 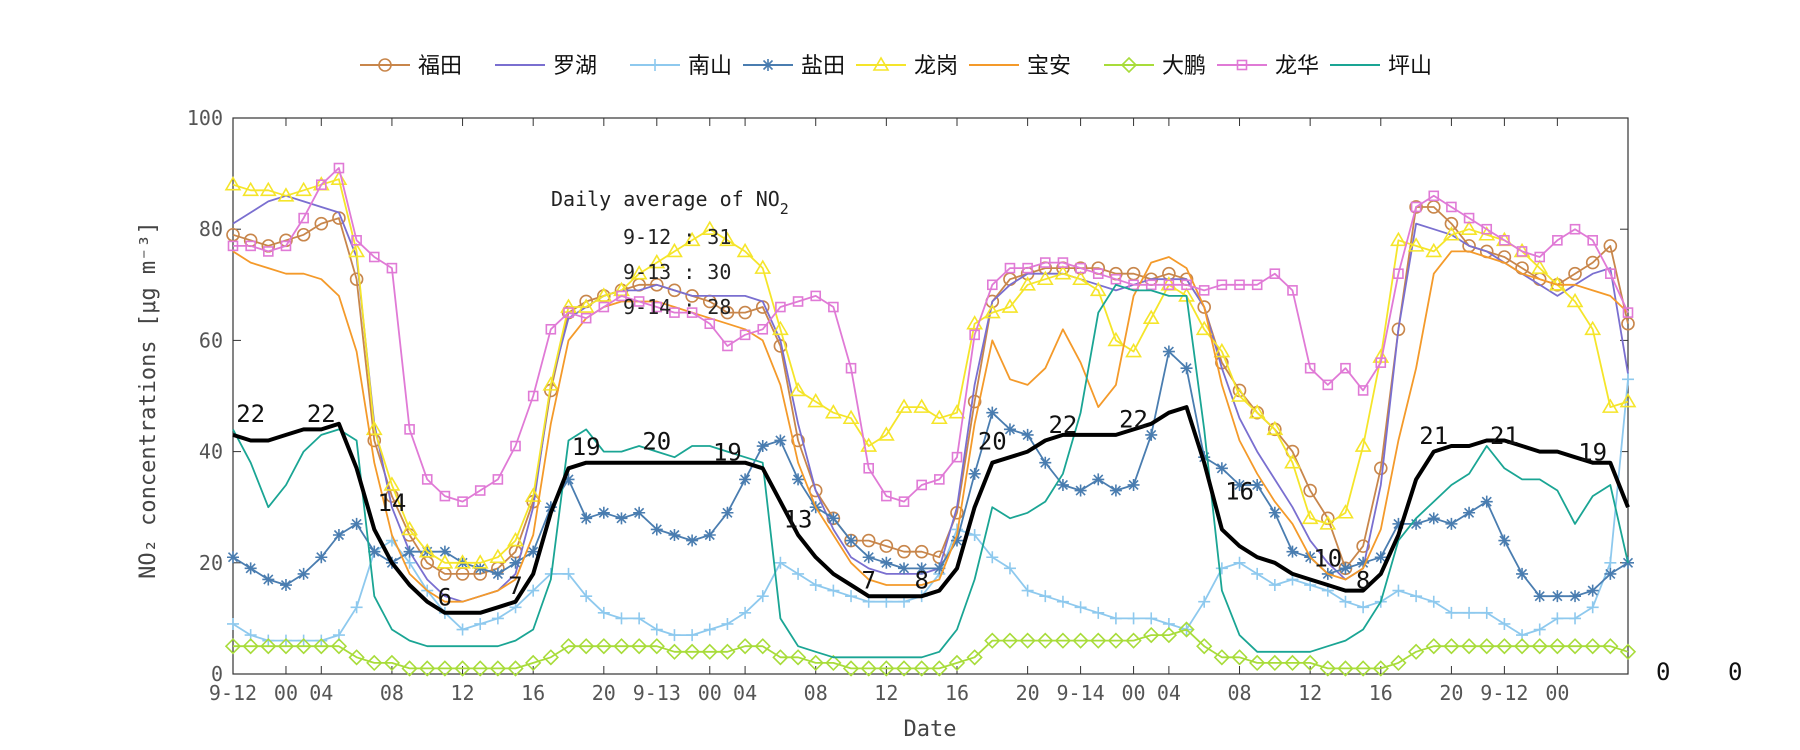 What do you see at coordinates (445, 597) in the screenshot?
I see `average-value-label: 6` at bounding box center [445, 597].